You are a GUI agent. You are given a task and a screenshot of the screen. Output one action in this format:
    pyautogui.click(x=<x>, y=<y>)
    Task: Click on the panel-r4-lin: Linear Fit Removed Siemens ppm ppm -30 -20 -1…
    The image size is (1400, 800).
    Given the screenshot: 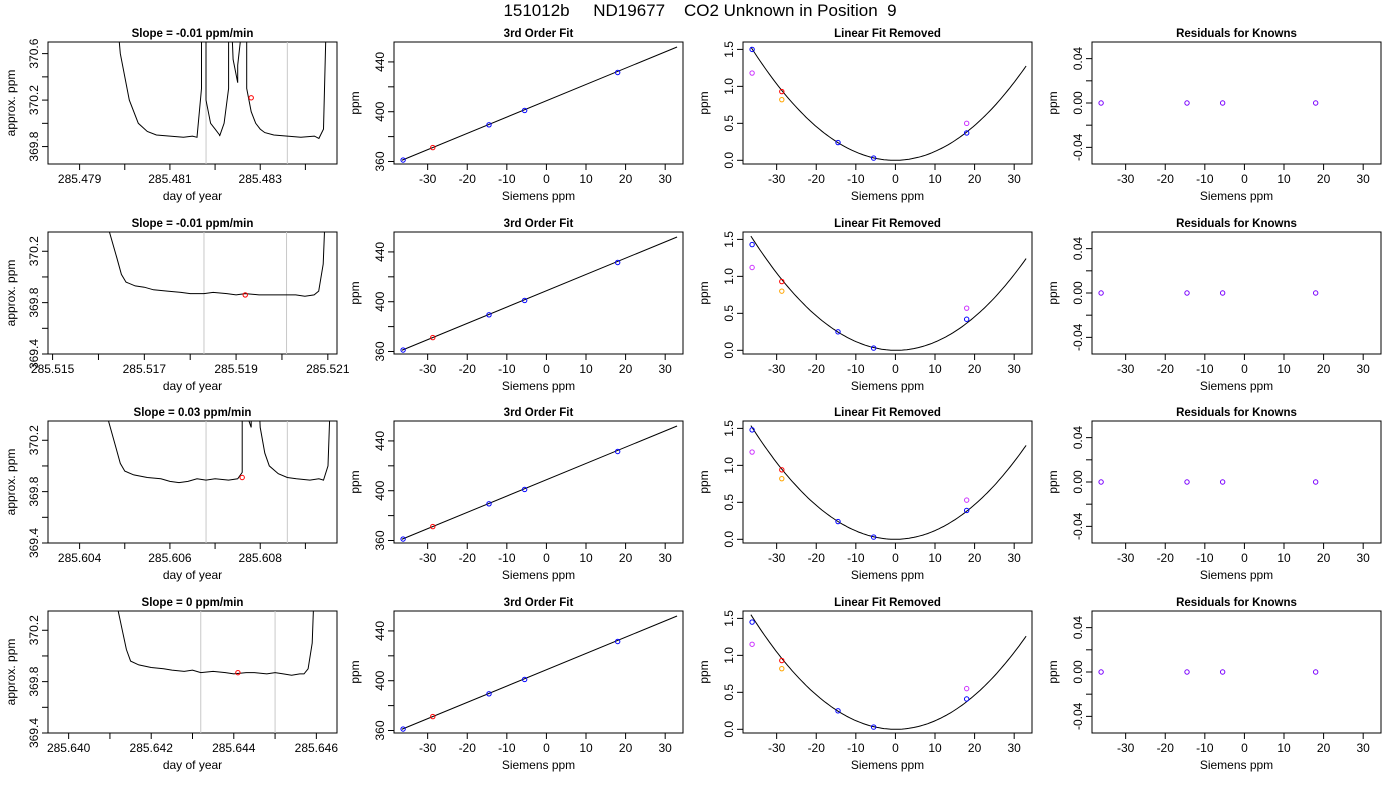 What is the action you would take?
    pyautogui.click(x=865, y=684)
    